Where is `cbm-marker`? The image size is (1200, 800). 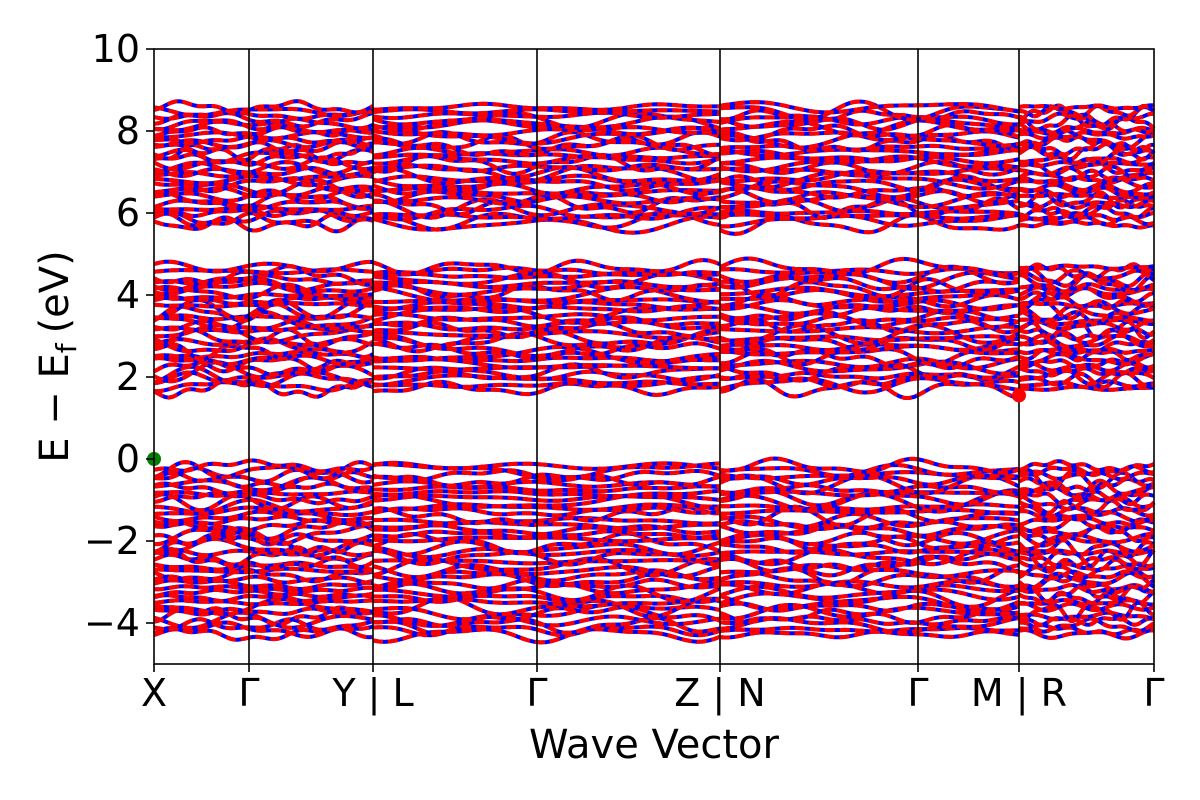
cbm-marker is located at coordinates (1019, 395).